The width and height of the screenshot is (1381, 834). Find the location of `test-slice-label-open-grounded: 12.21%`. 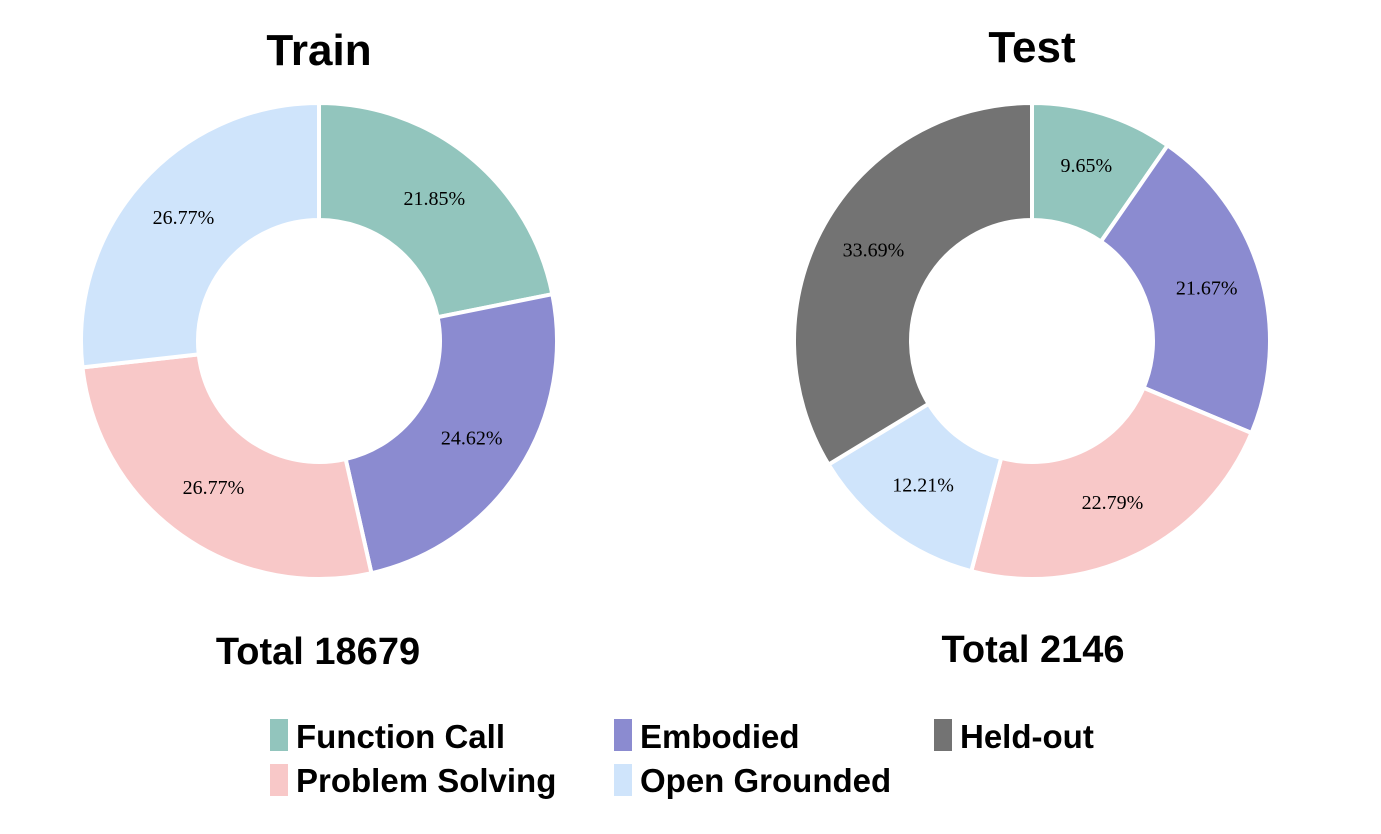

test-slice-label-open-grounded: 12.21% is located at coordinates (923, 485).